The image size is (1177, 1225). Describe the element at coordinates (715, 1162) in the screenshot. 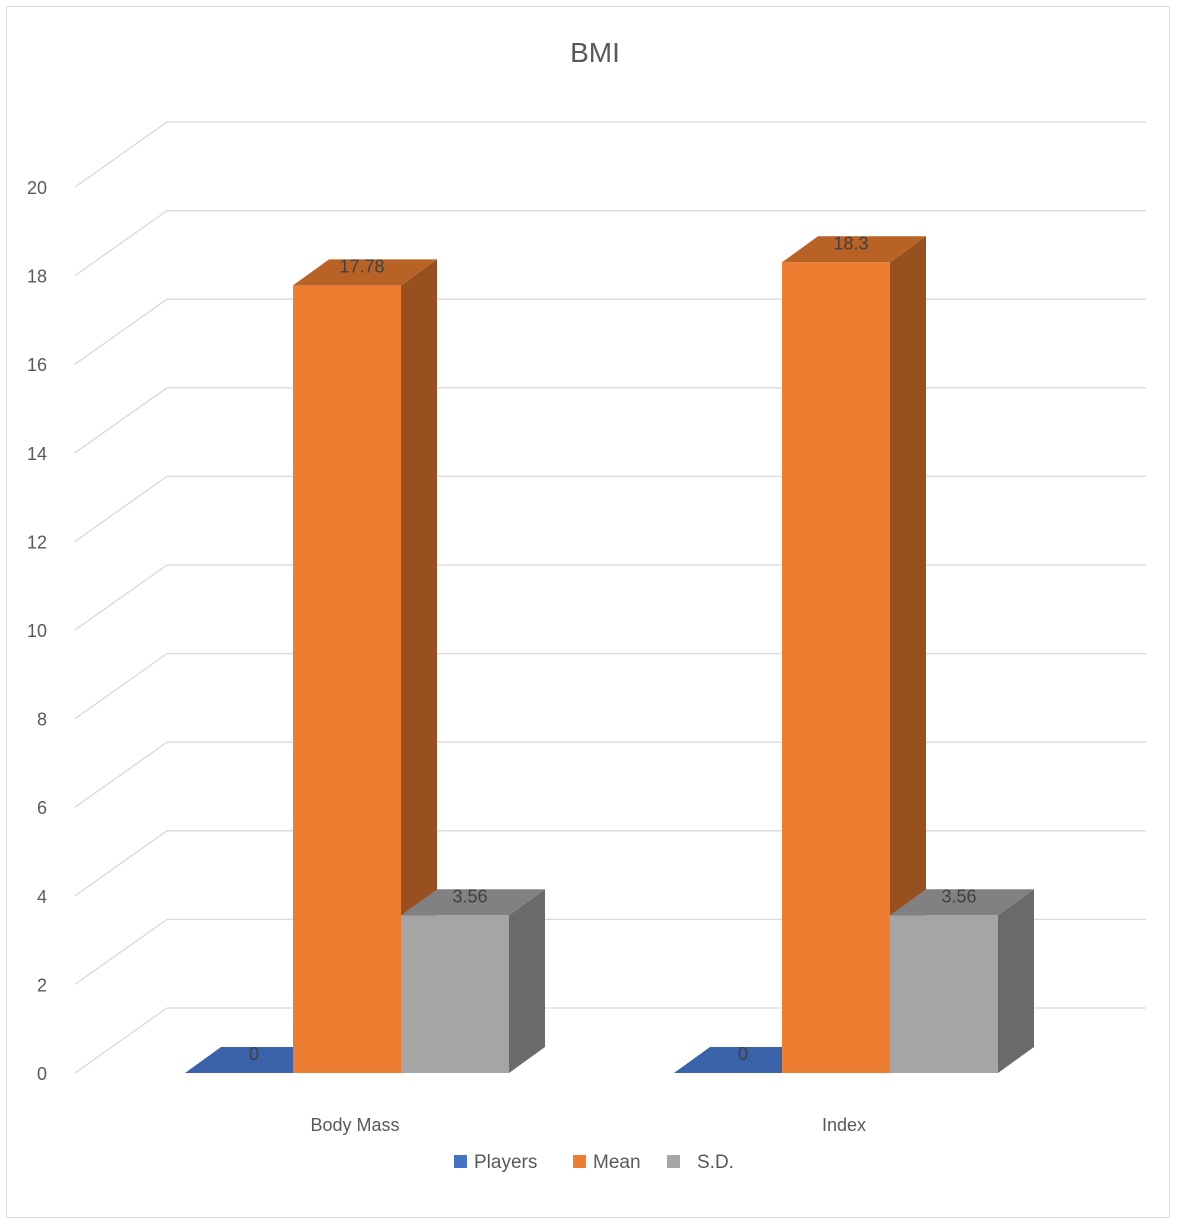

I see `legend-label: S.D.` at that location.